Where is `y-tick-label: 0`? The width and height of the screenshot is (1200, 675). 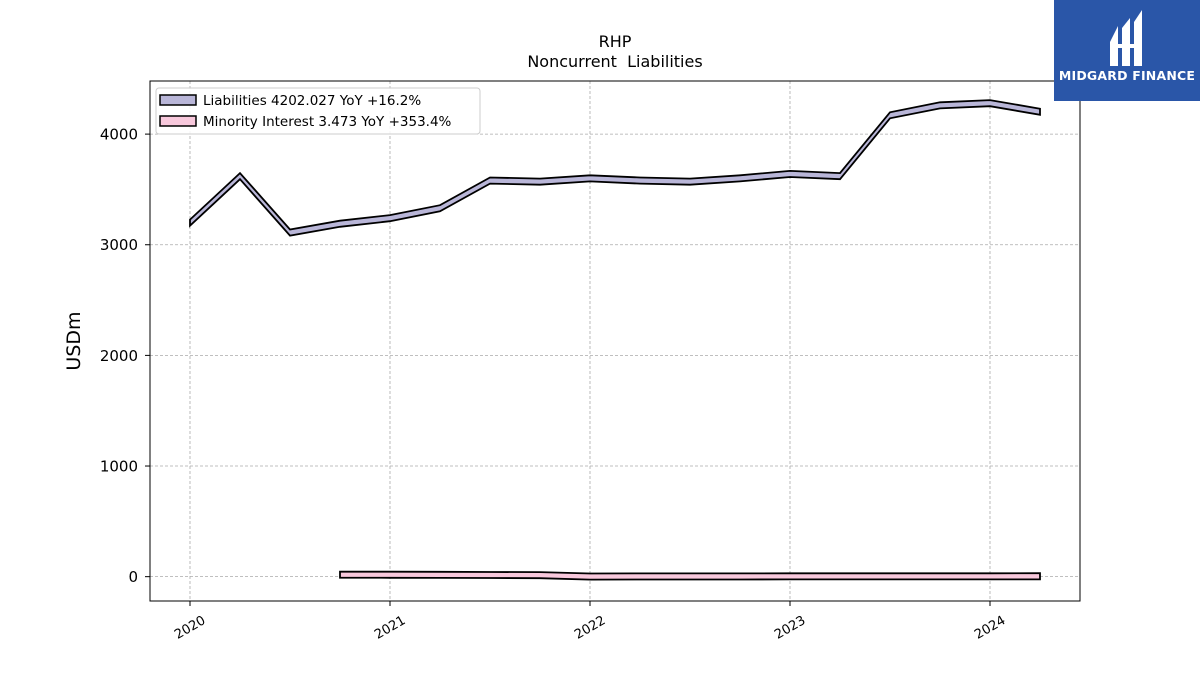 y-tick-label: 0 is located at coordinates (133, 577).